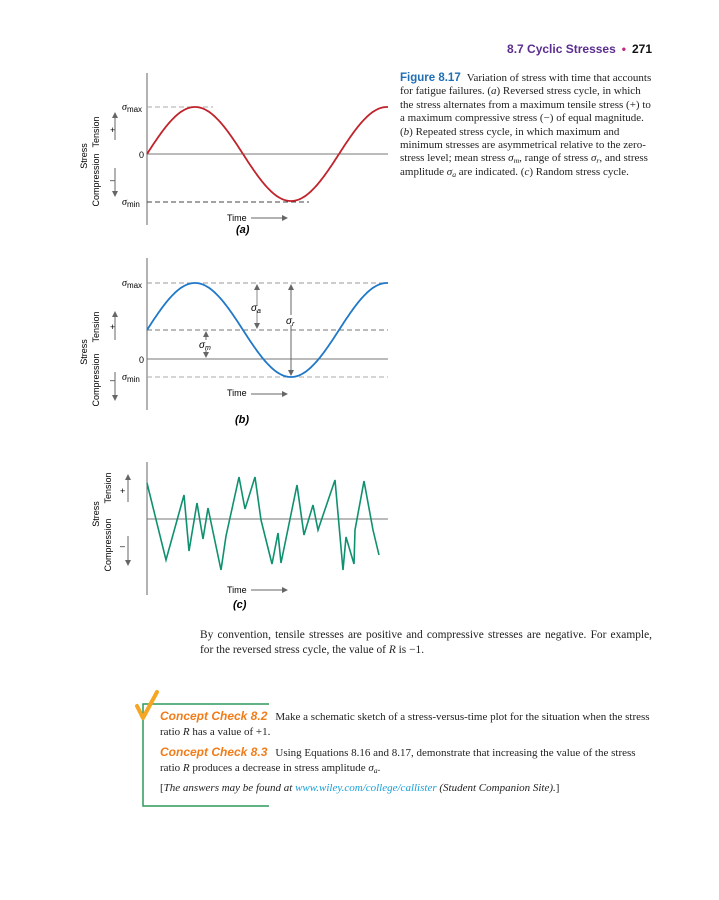 The image size is (719, 900). What do you see at coordinates (371, 767) in the screenshot?
I see `concept-symbol: σ` at bounding box center [371, 767].